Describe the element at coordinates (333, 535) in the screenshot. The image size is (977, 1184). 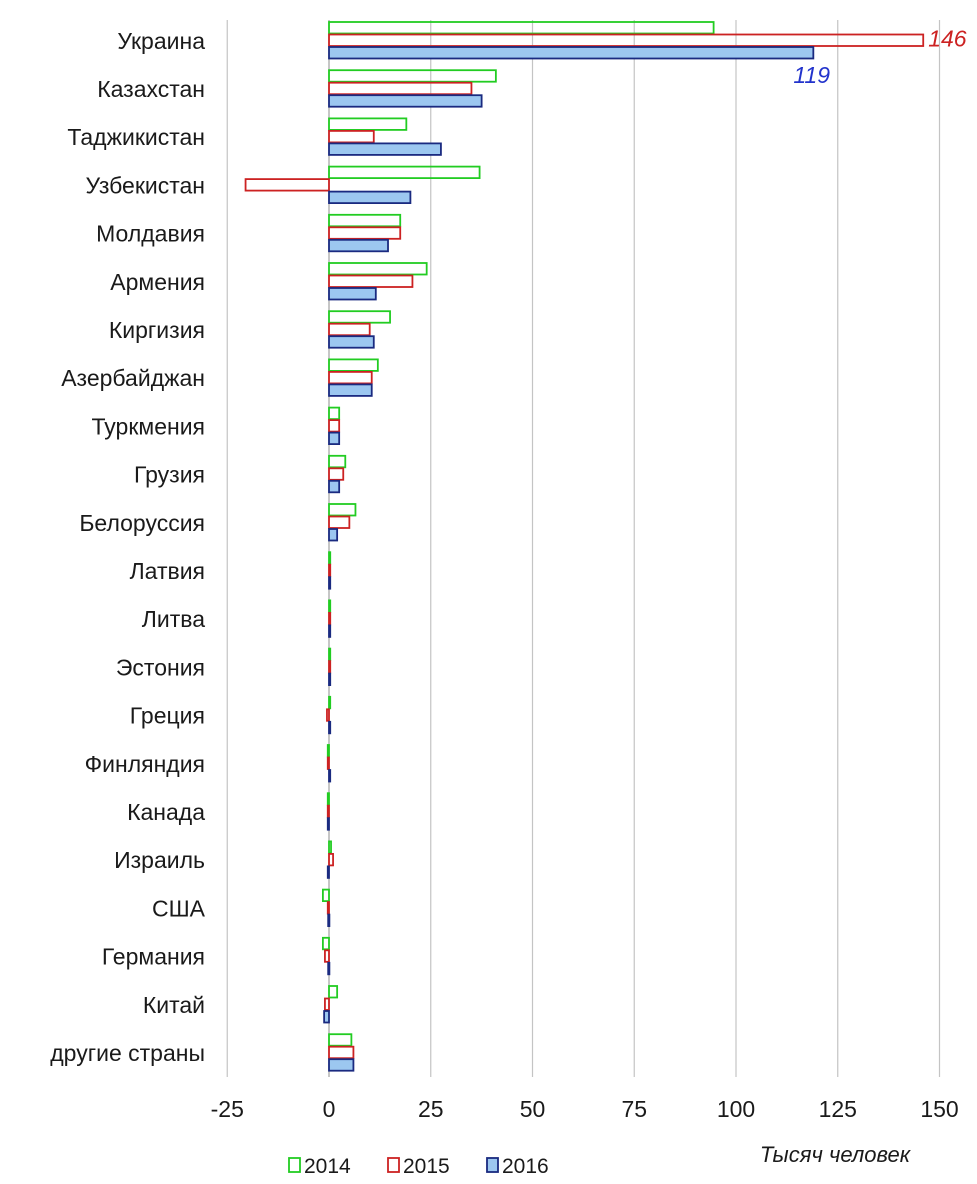
I see `bar-2016-белоруссия` at that location.